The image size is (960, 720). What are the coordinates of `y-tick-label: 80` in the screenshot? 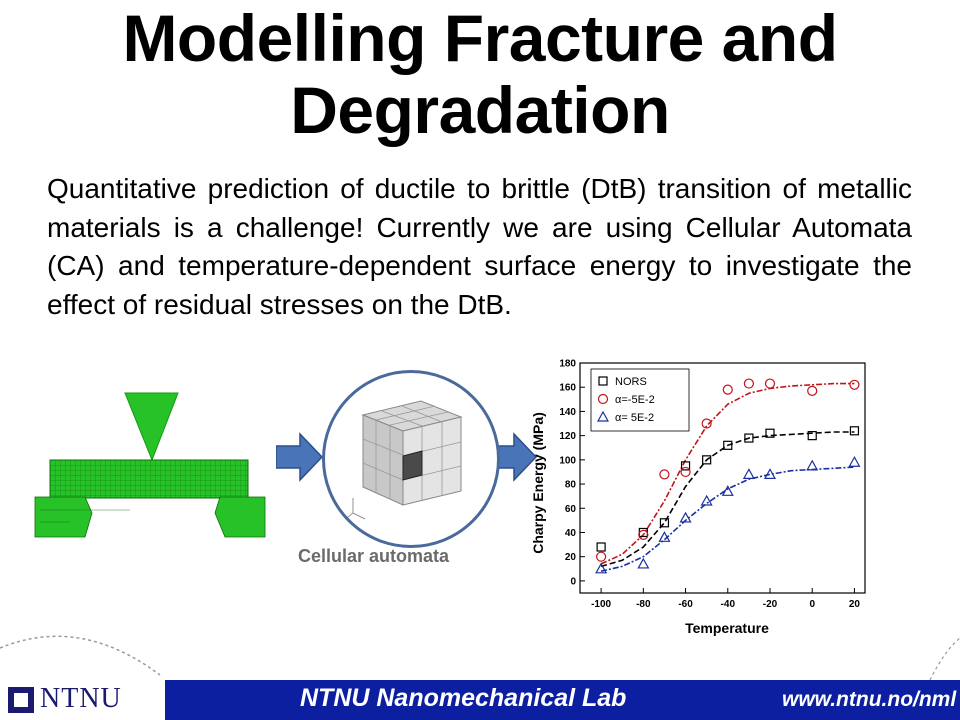 It's located at (571, 485).